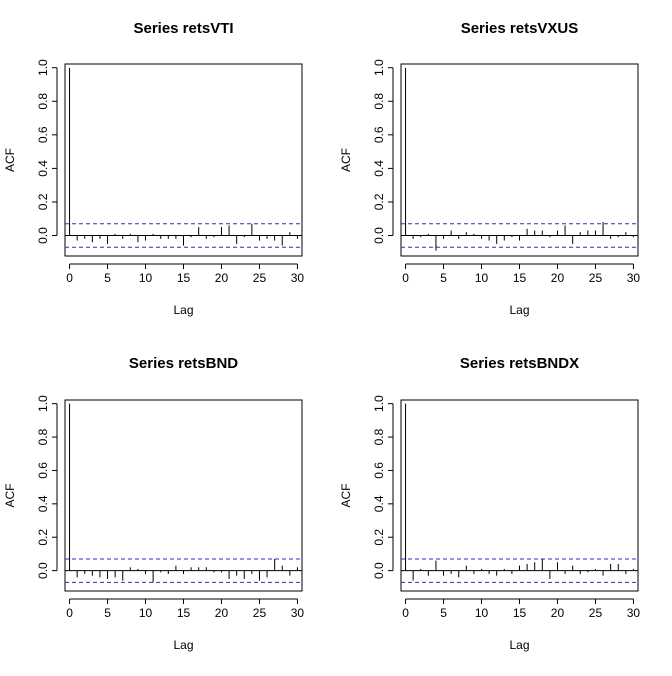 The image size is (672, 676). What do you see at coordinates (183, 363) in the screenshot?
I see `chart-title: Series retsBND` at bounding box center [183, 363].